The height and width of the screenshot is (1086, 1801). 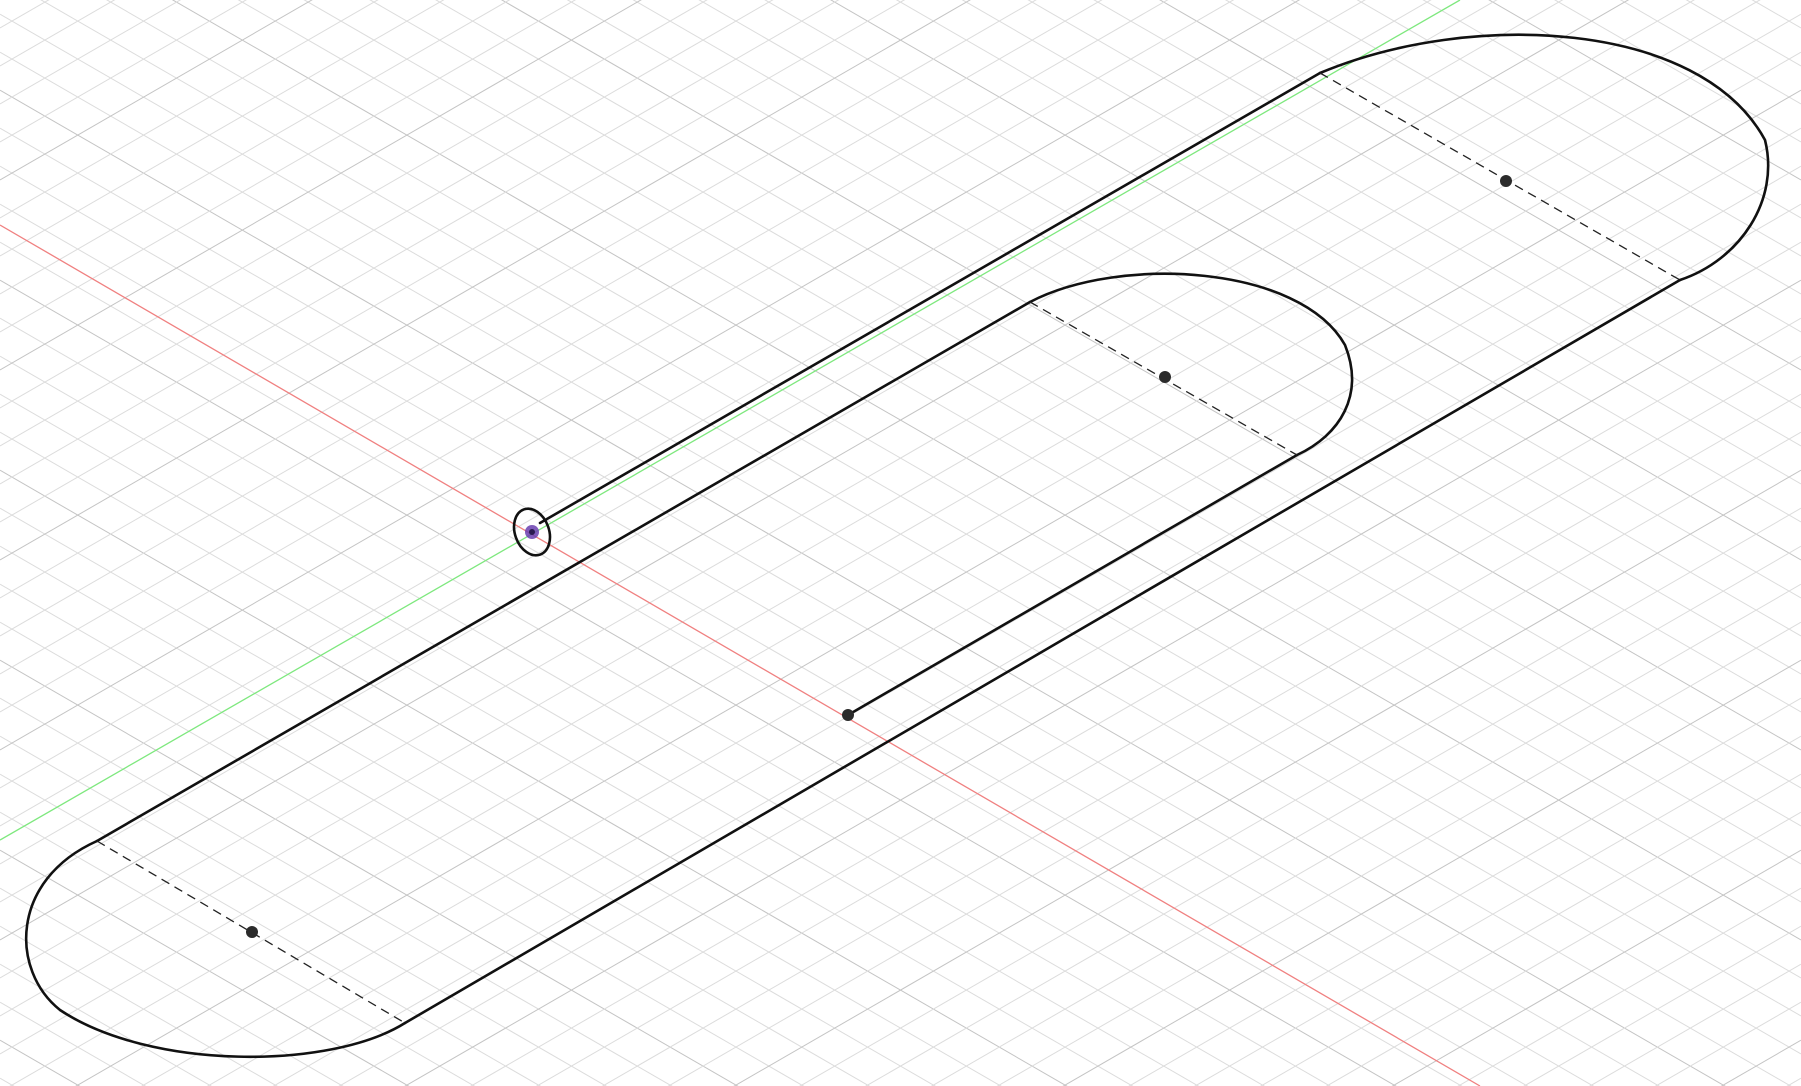 I want to click on outer-slot-right-center-point, so click(x=1506, y=181).